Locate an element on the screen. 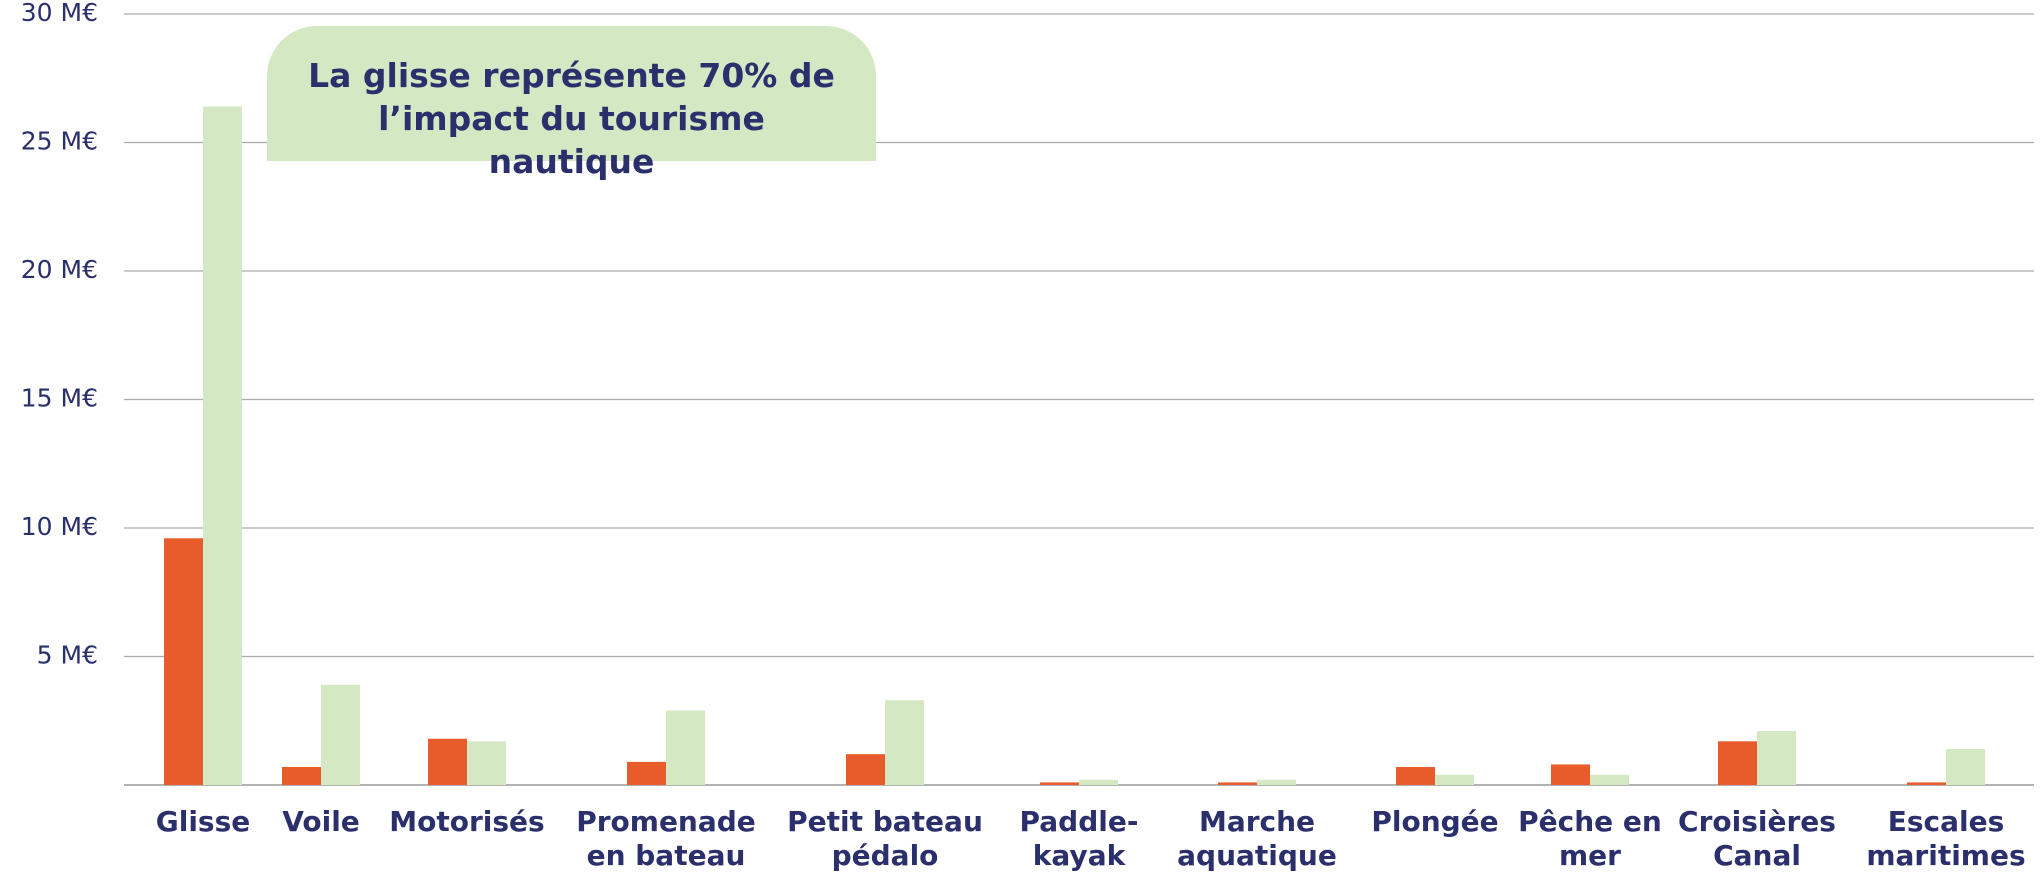 The width and height of the screenshot is (2040, 876). x-tick-label: Paddle-kayak is located at coordinates (1079, 838).